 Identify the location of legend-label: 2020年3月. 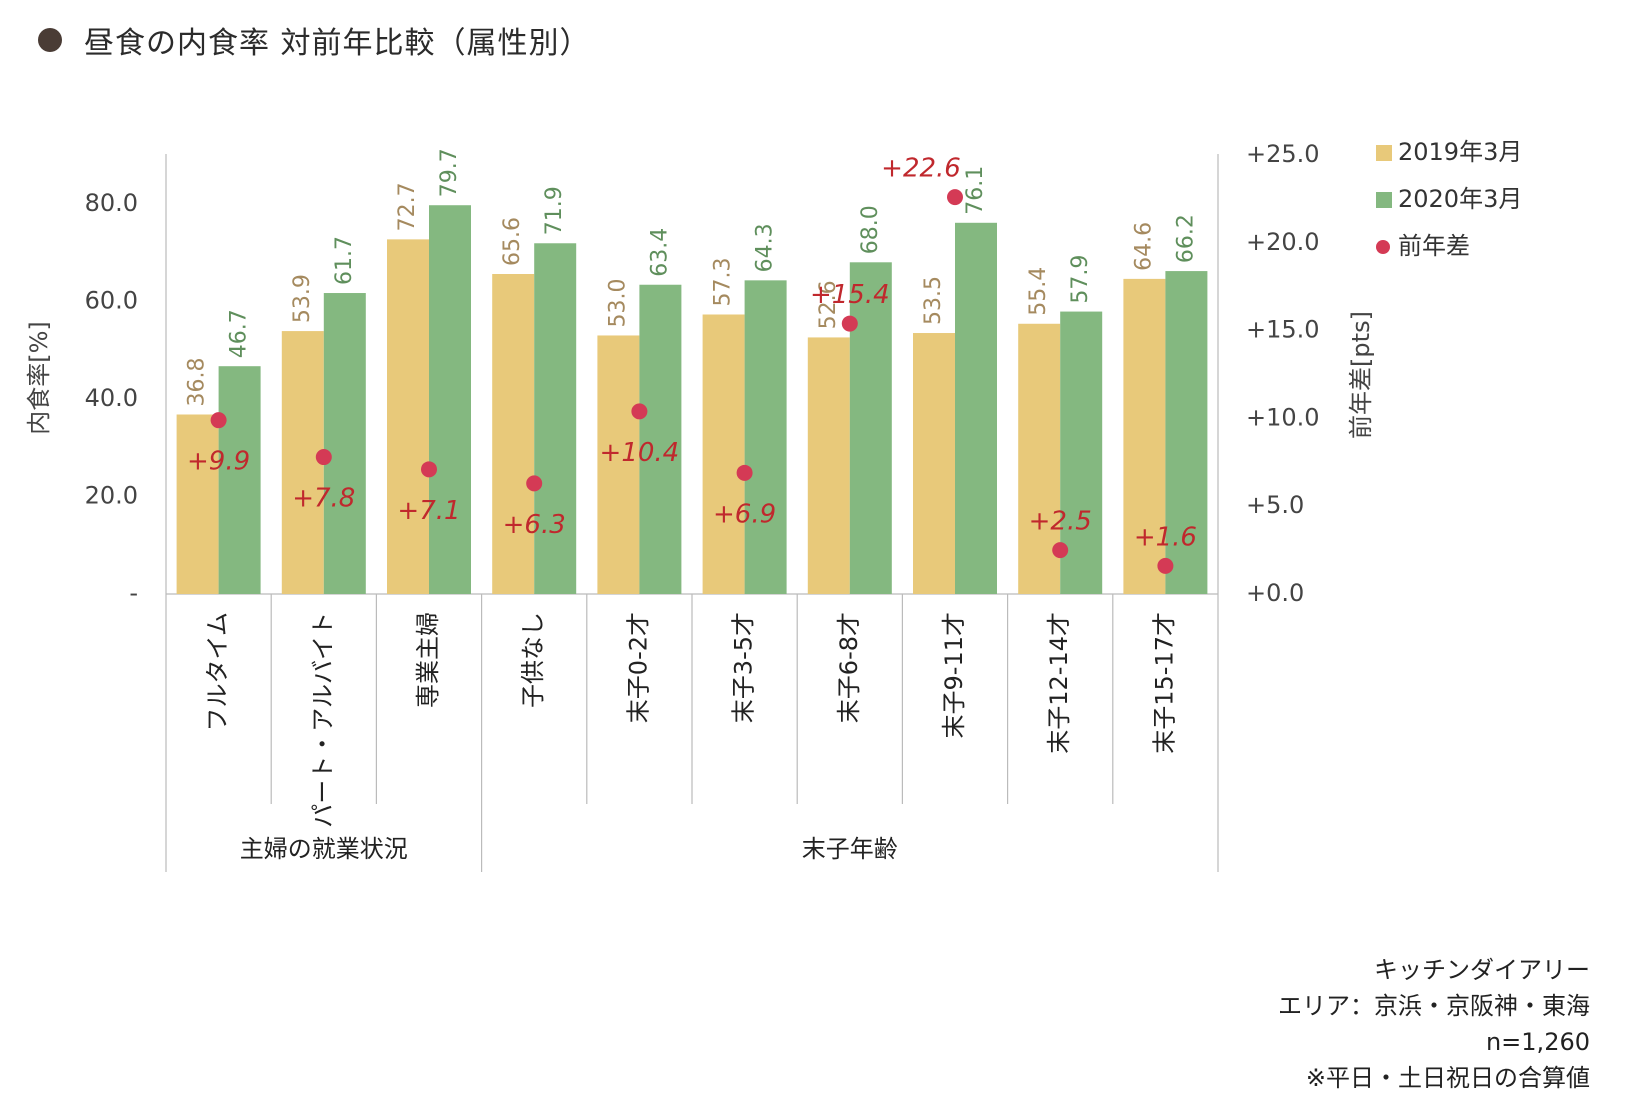
(1460, 199).